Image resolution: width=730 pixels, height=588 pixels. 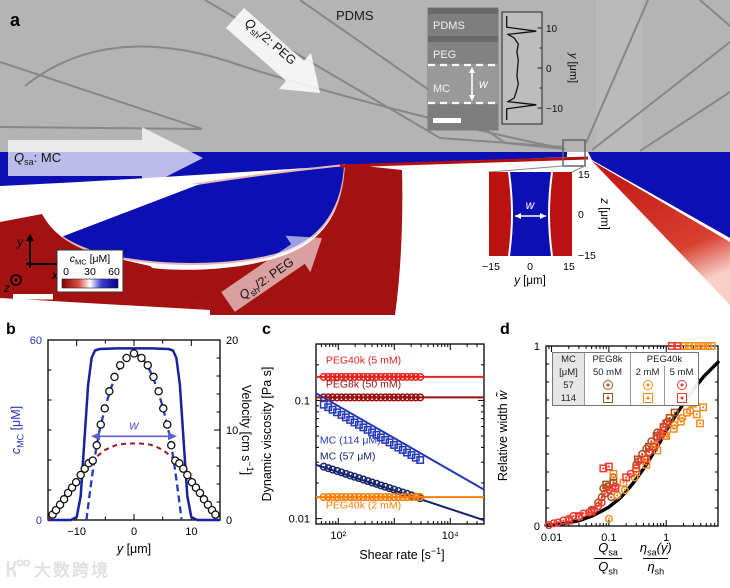 I want to click on colorbar-title: cMC [μM], so click(x=90, y=260).